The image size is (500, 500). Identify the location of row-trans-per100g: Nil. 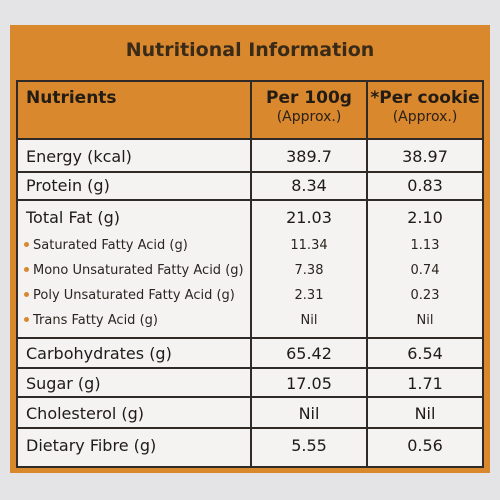
(309, 320).